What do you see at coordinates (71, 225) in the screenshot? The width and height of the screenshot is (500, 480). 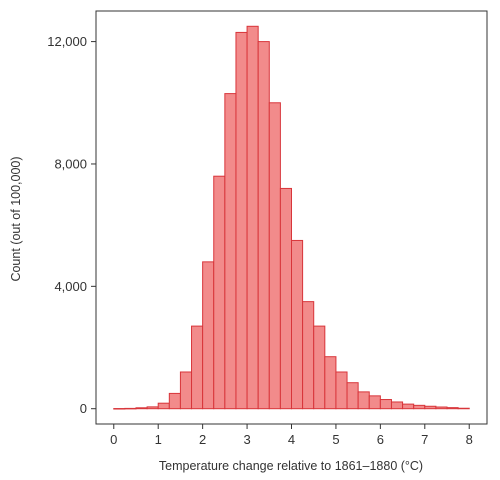 I see `y-axis-ticks: 0 4,000 8,000 12,000` at bounding box center [71, 225].